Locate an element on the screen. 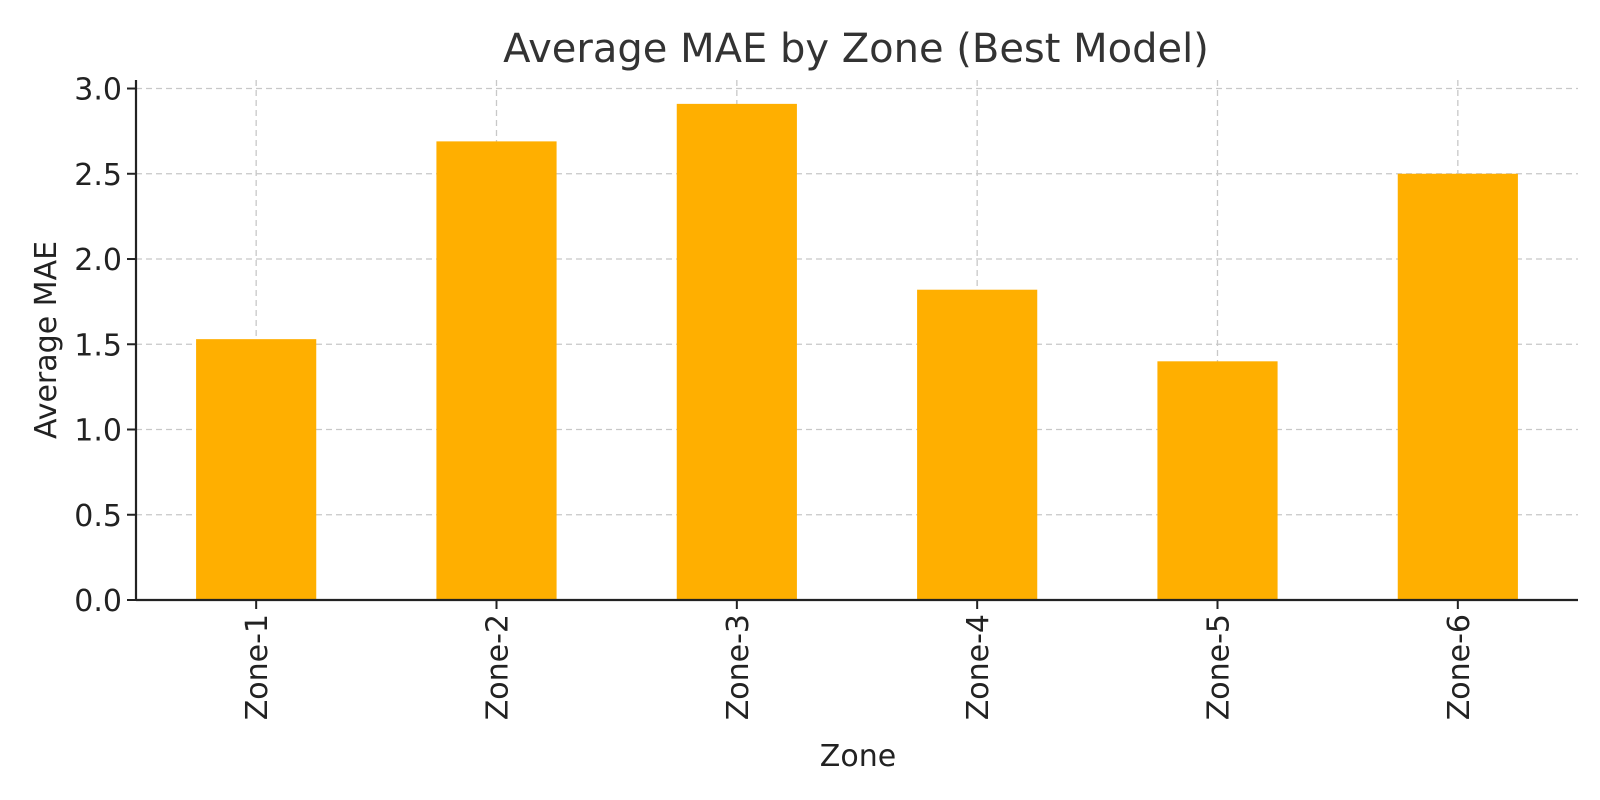 The width and height of the screenshot is (1600, 800). y-tick-label: 2.0 is located at coordinates (98, 260).